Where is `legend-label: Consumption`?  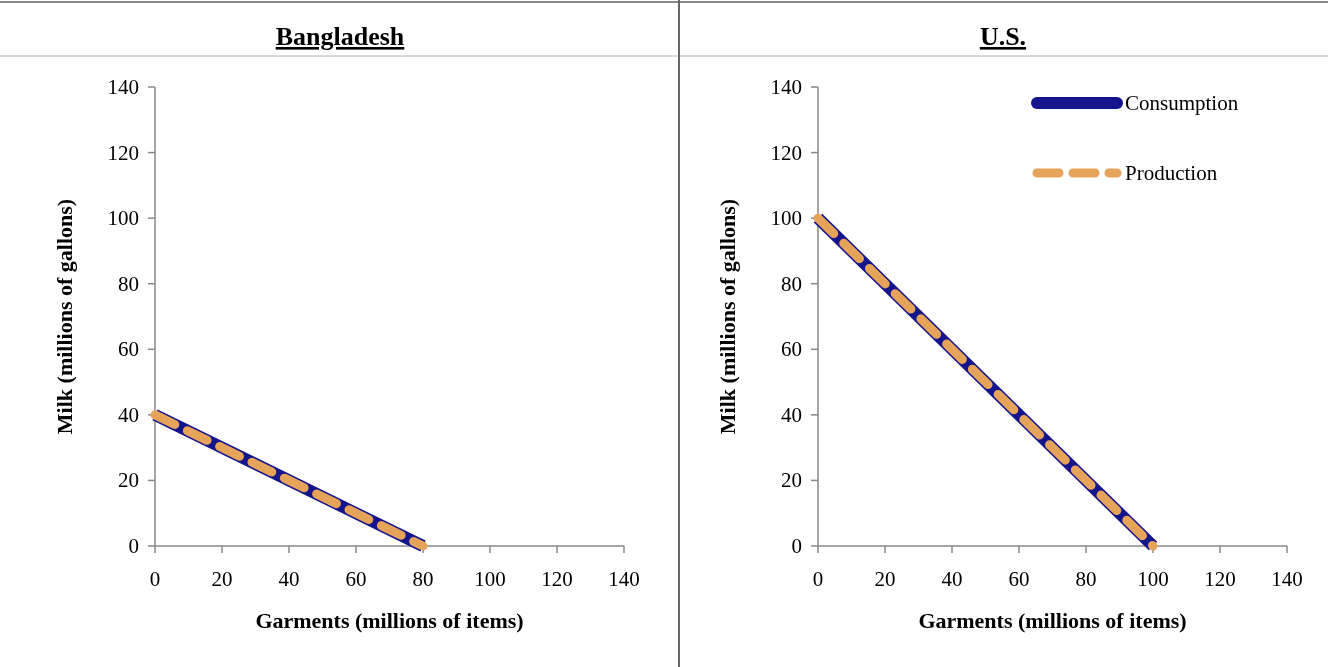 legend-label: Consumption is located at coordinates (1182, 103).